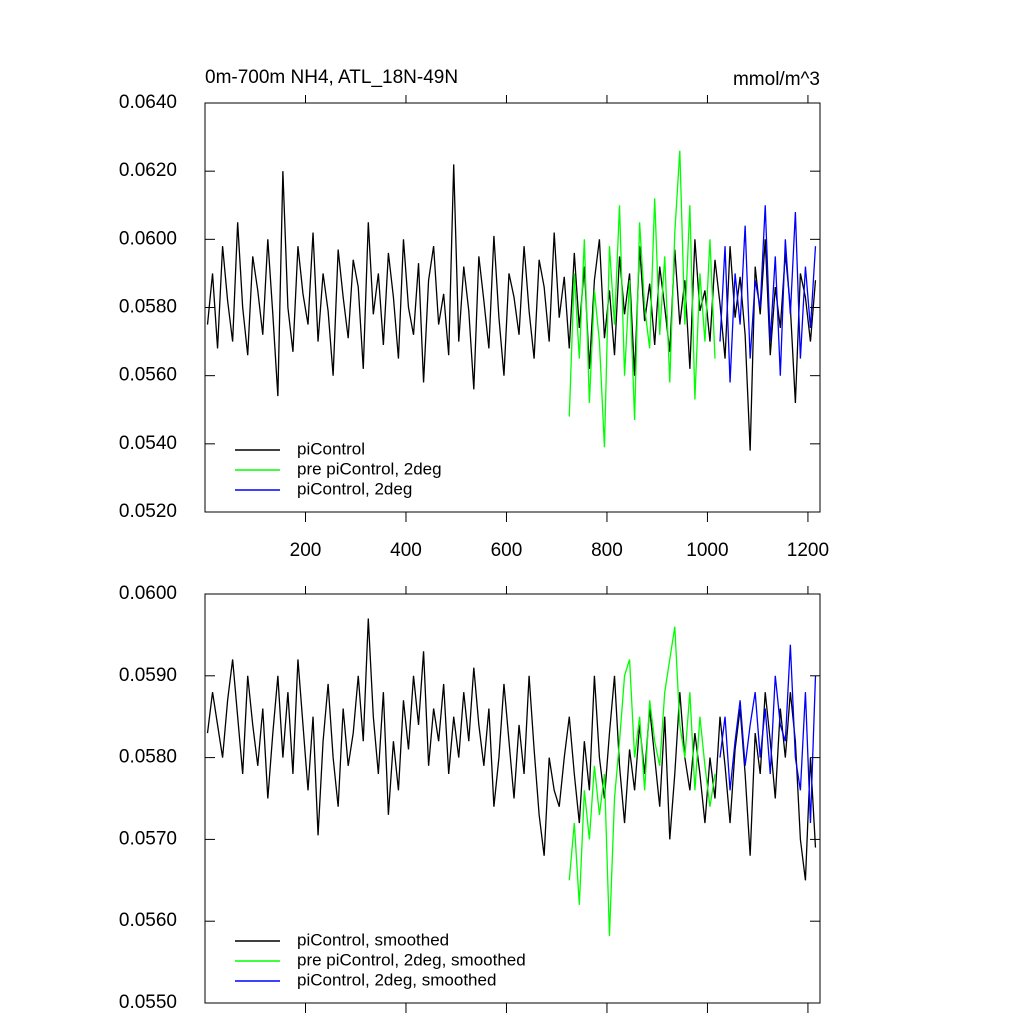 The width and height of the screenshot is (1024, 1024). I want to click on y-tick-label: 0.0520, so click(148, 511).